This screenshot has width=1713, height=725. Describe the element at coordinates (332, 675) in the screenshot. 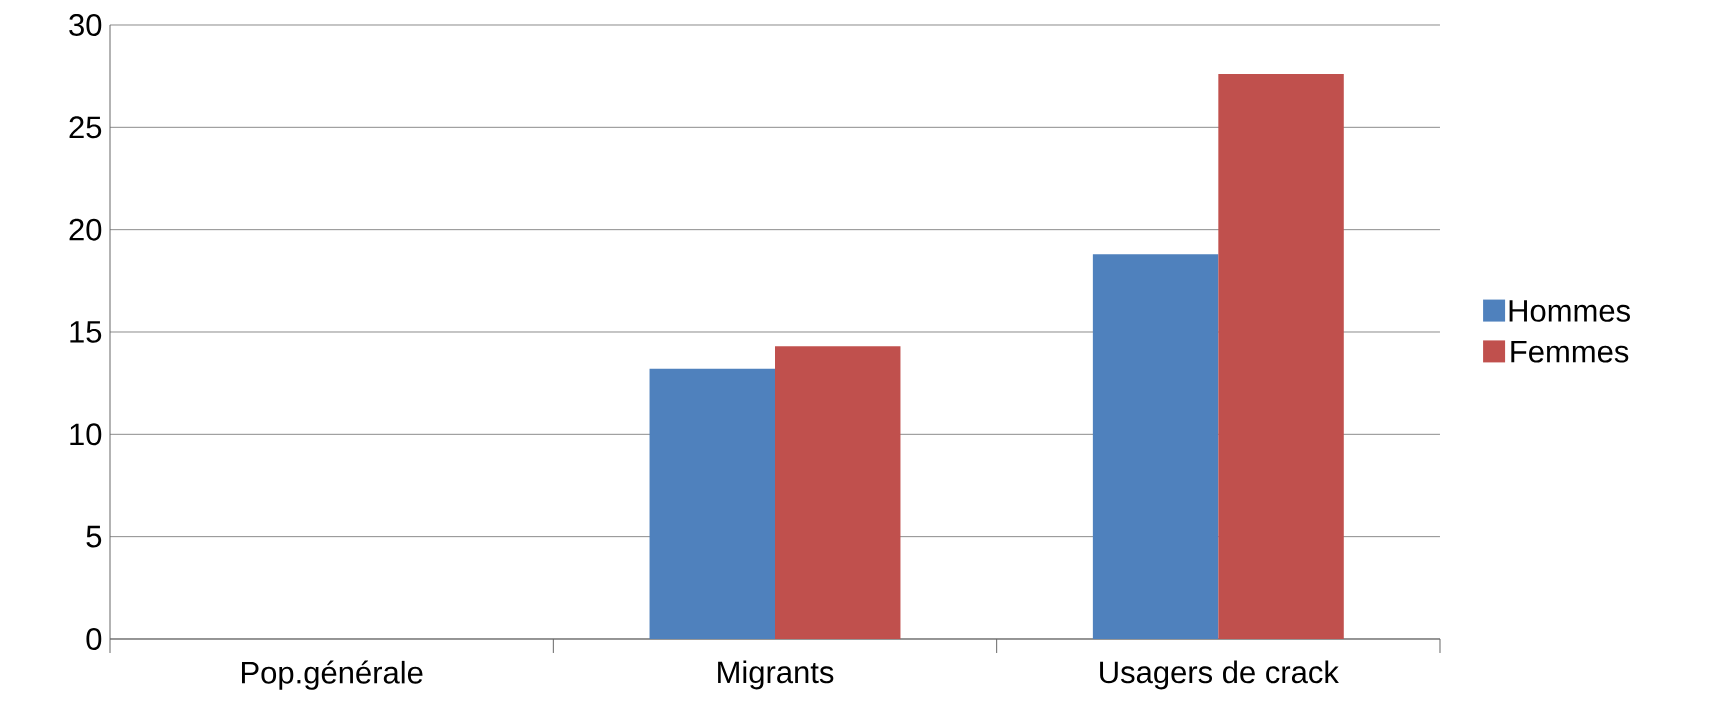

I see `x-tick-label: Pop.générale` at that location.